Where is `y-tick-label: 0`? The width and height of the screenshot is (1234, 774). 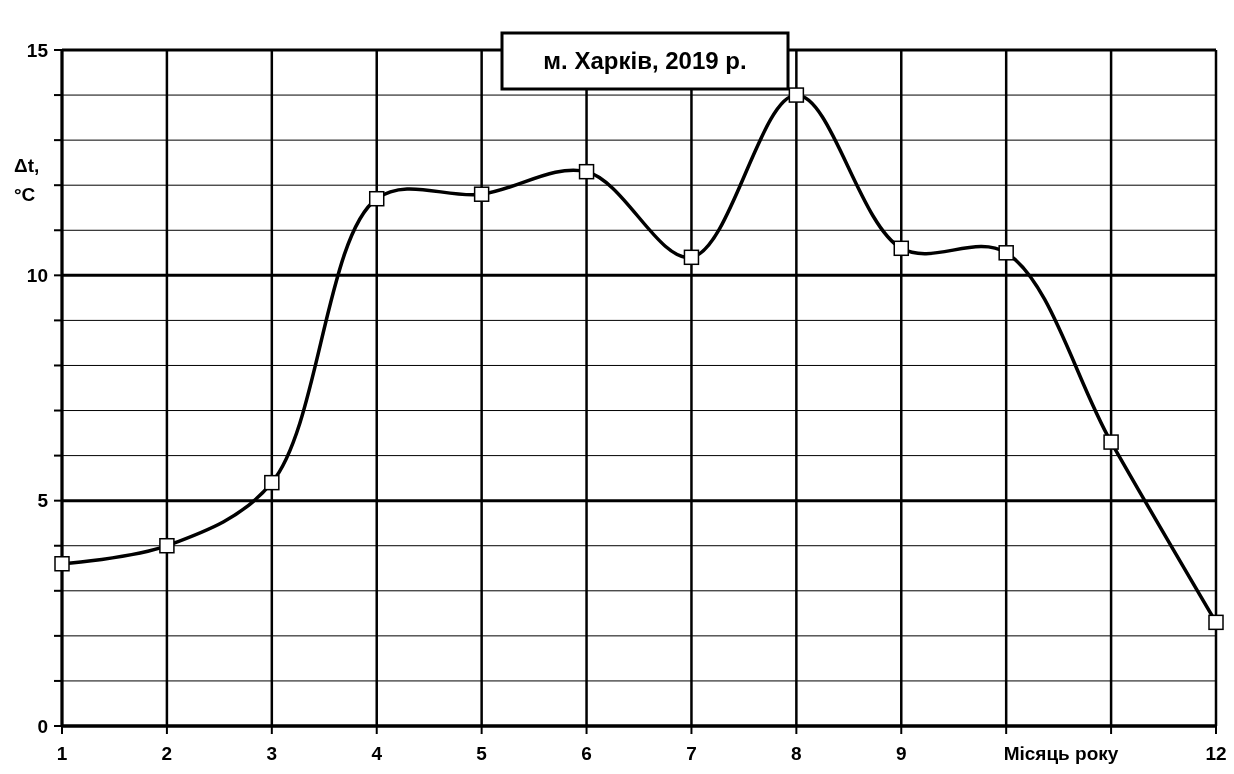
y-tick-label: 0 is located at coordinates (42, 726).